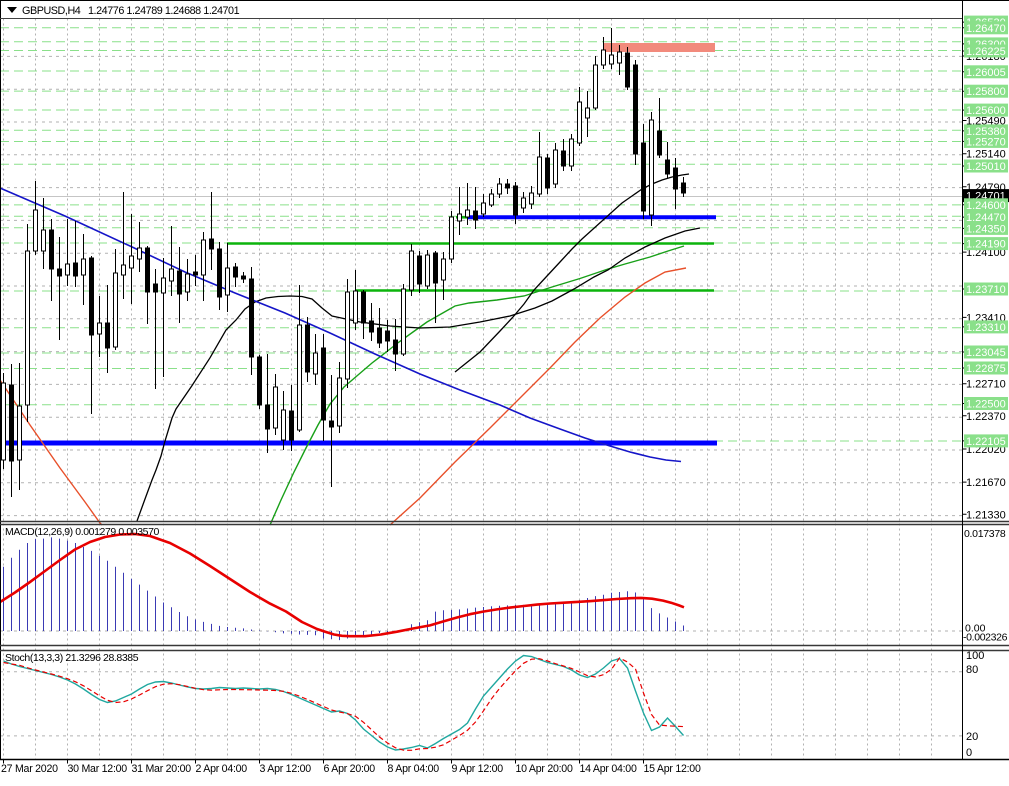  Describe the element at coordinates (986, 245) in the screenshot. I see `svg-text: 1.24190` at that location.